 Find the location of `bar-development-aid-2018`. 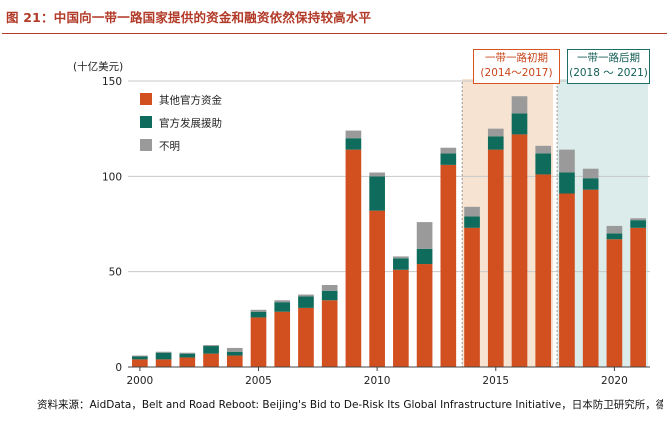

bar-development-aid-2018 is located at coordinates (567, 183).